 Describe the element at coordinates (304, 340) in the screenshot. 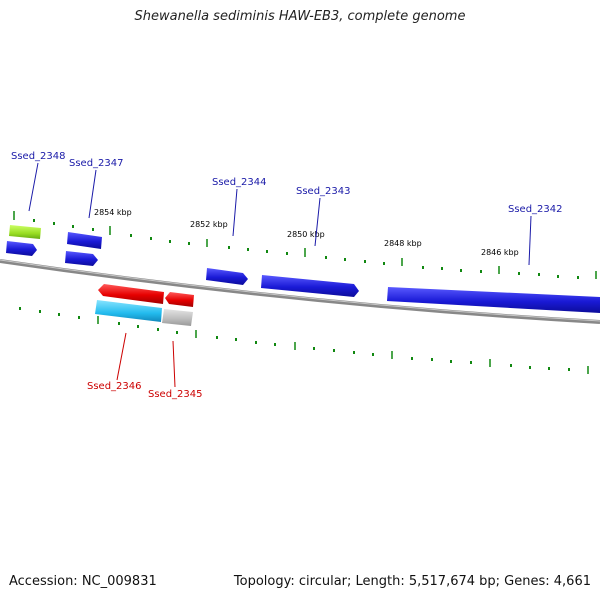

I see `lower-tick-marks` at that location.